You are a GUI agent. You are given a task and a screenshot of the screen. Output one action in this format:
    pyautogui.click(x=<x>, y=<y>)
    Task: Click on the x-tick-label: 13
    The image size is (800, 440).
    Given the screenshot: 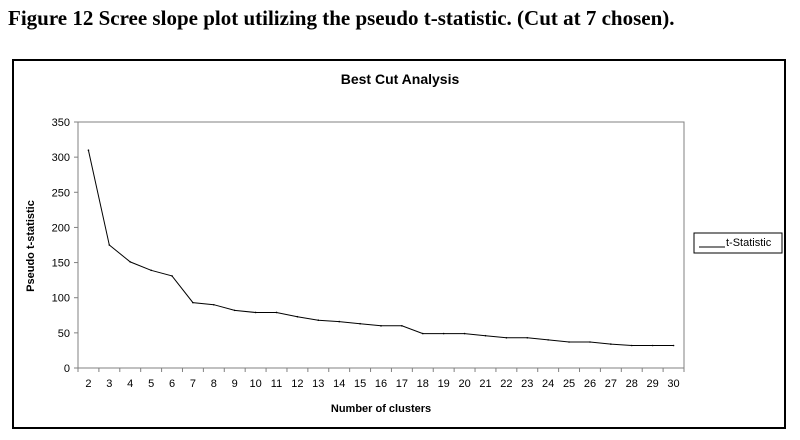 What is the action you would take?
    pyautogui.click(x=318, y=384)
    